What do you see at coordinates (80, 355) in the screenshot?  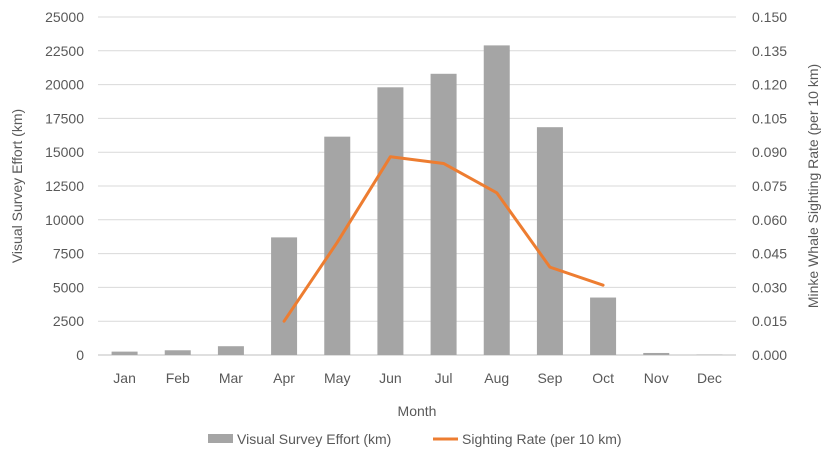 I see `y-tick-label: 0` at bounding box center [80, 355].